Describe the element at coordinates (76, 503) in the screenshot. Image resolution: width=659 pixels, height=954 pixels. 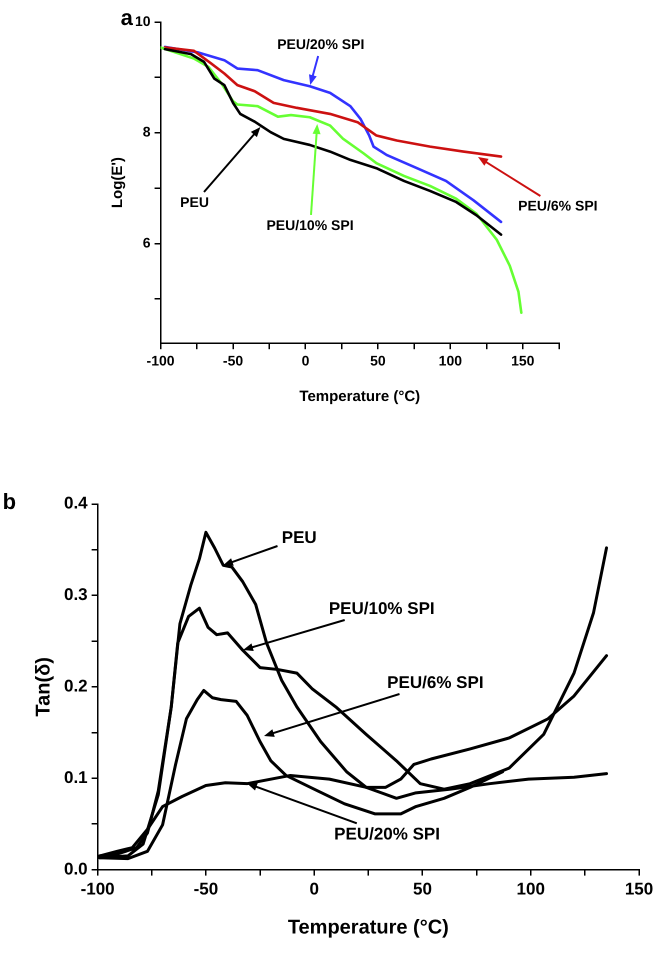
I see `y-tick-label: 0.4` at that location.